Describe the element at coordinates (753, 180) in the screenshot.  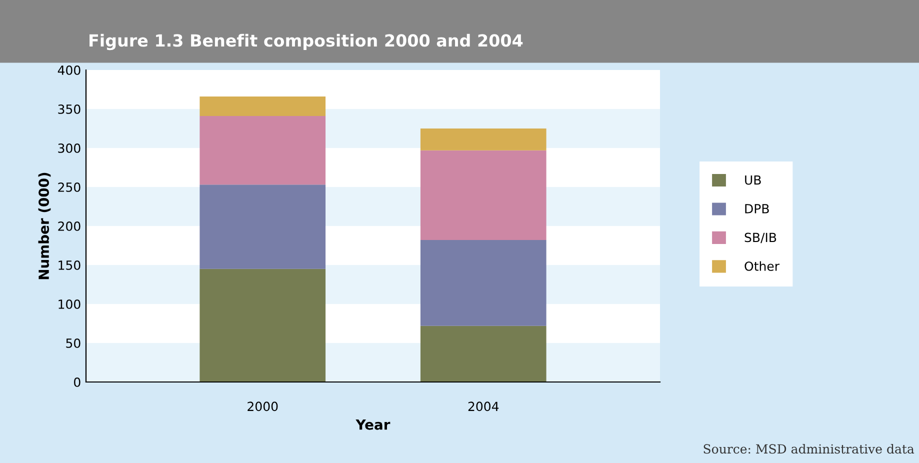
I see `legend-label: UB` at that location.